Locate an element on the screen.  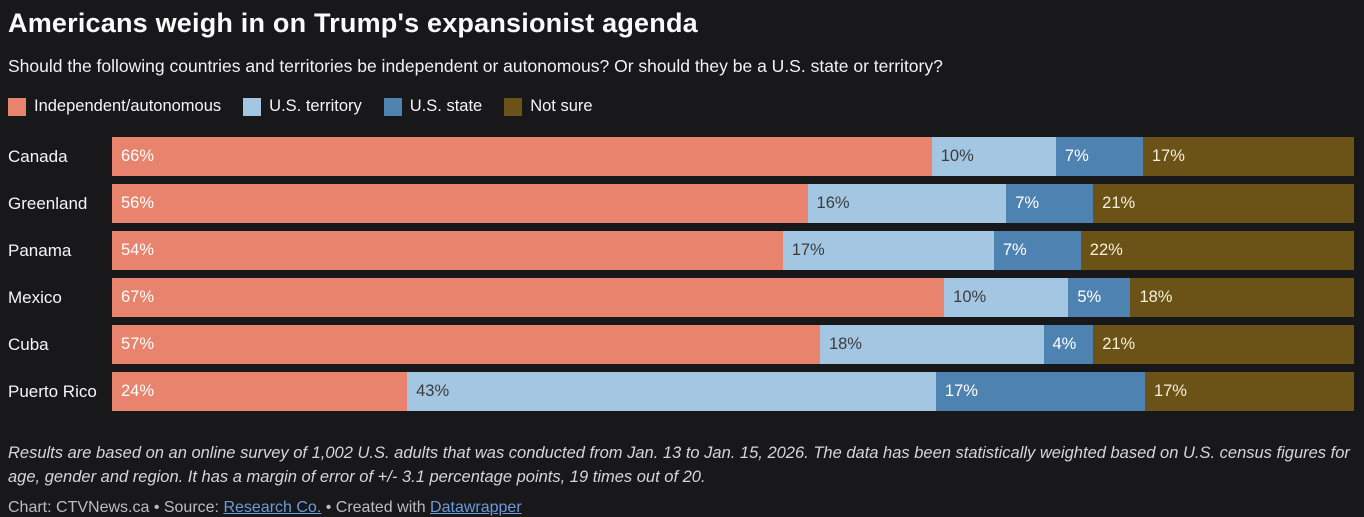
bar-segment: 4% is located at coordinates (1068, 344).